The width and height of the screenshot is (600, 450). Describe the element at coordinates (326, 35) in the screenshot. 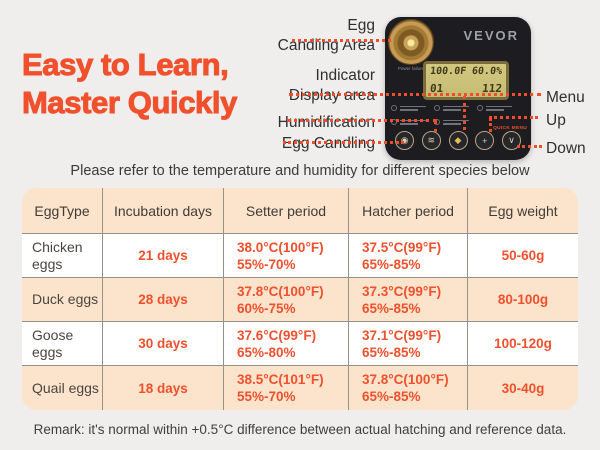

I see `callout-egg-candling-area: Egg Candling Area` at that location.